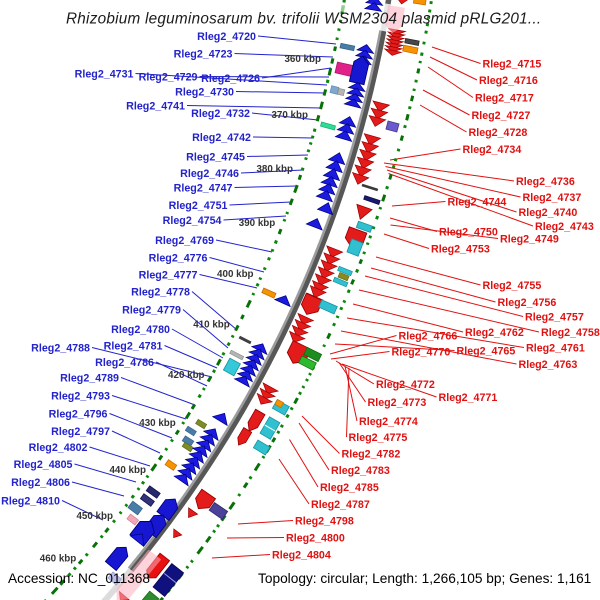 Image resolution: width=600 pixels, height=600 pixels. Describe the element at coordinates (554, 318) in the screenshot. I see `svg-text: Rleg2_4757` at that location.